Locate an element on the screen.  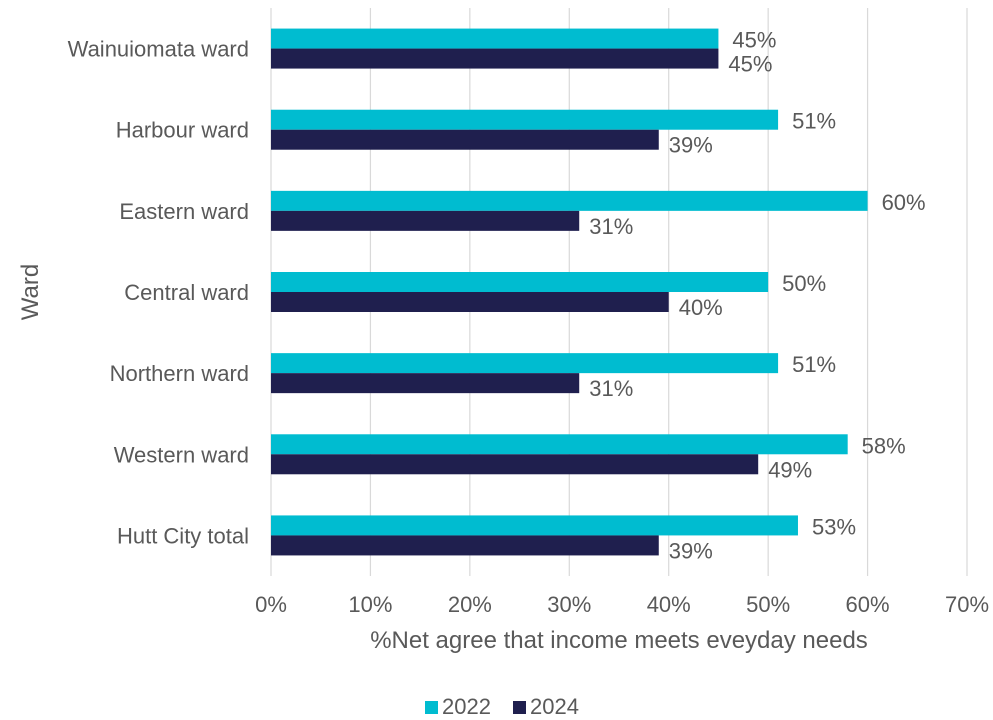
data-label-2022: 45% is located at coordinates (754, 40).